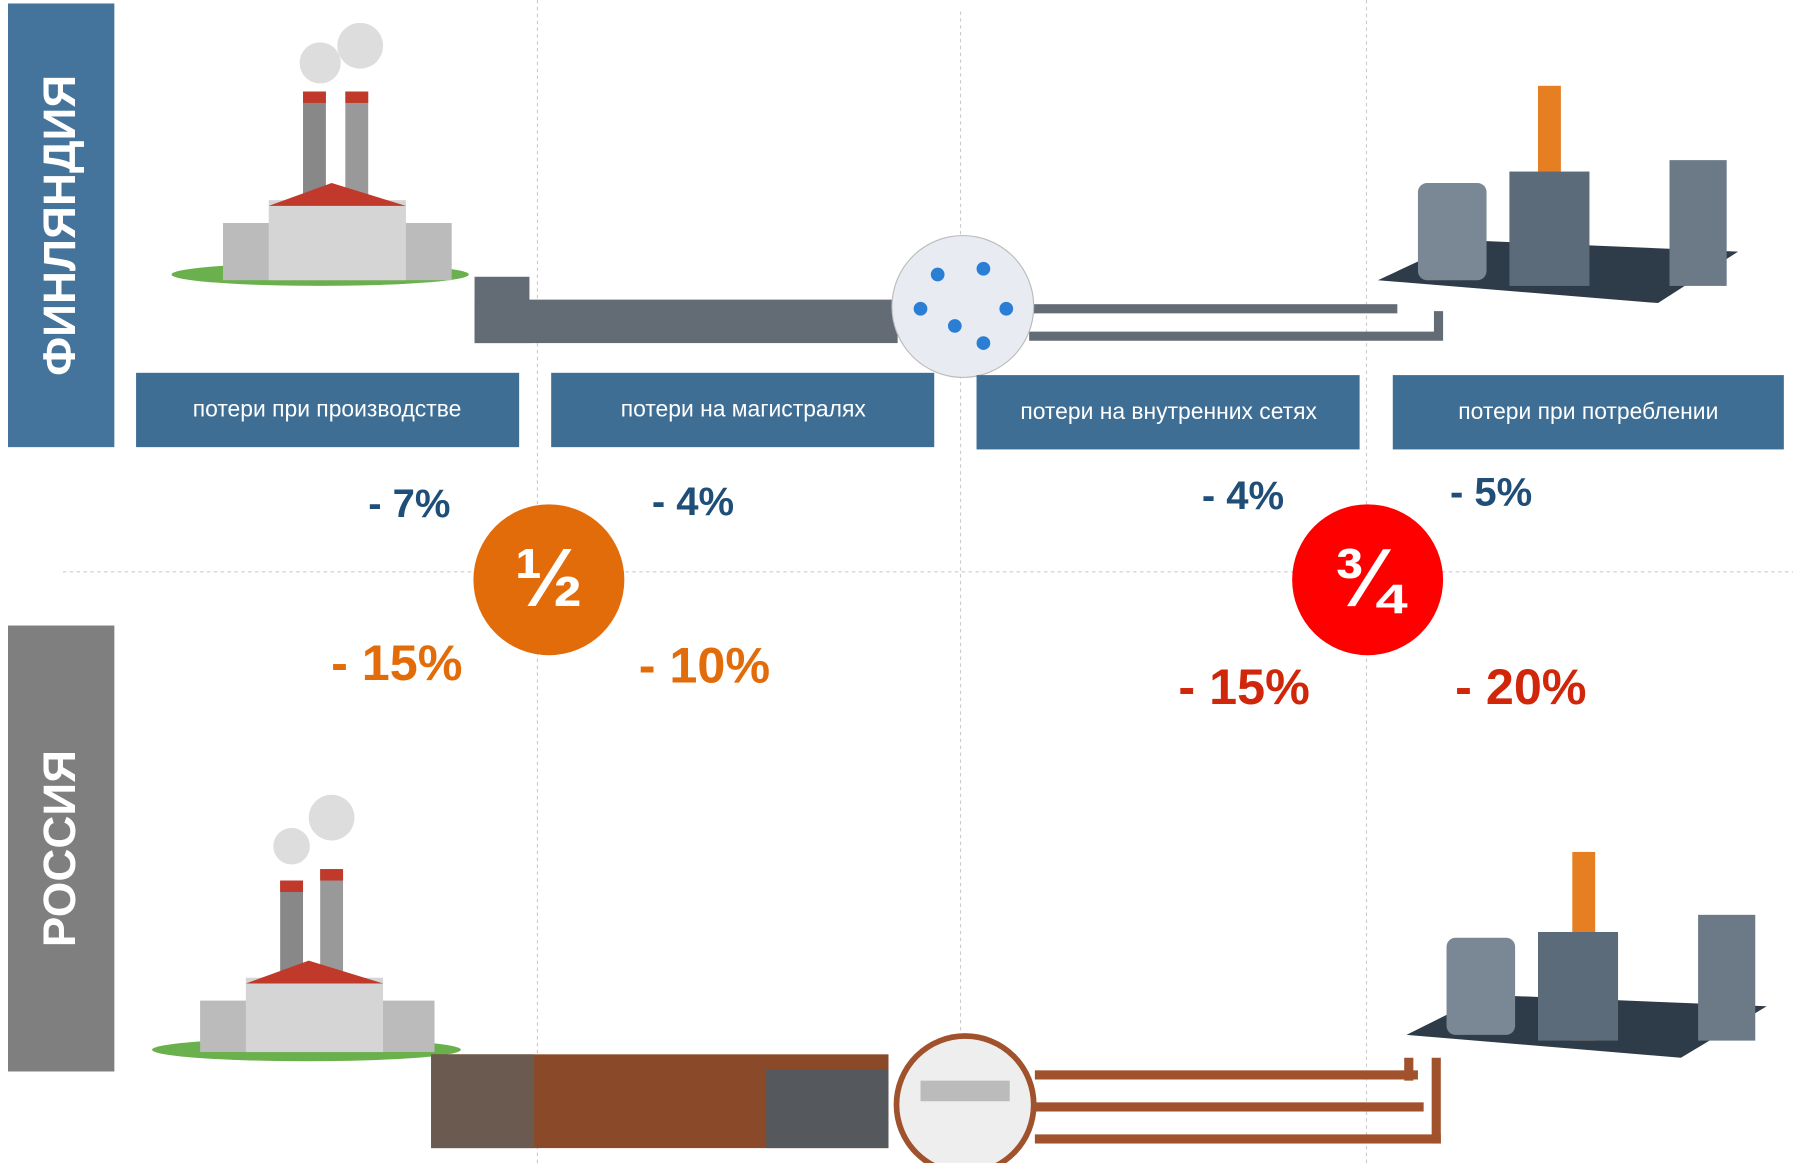 The image size is (1793, 1163). I want to click on ratio-label: ¾, so click(1370, 578).